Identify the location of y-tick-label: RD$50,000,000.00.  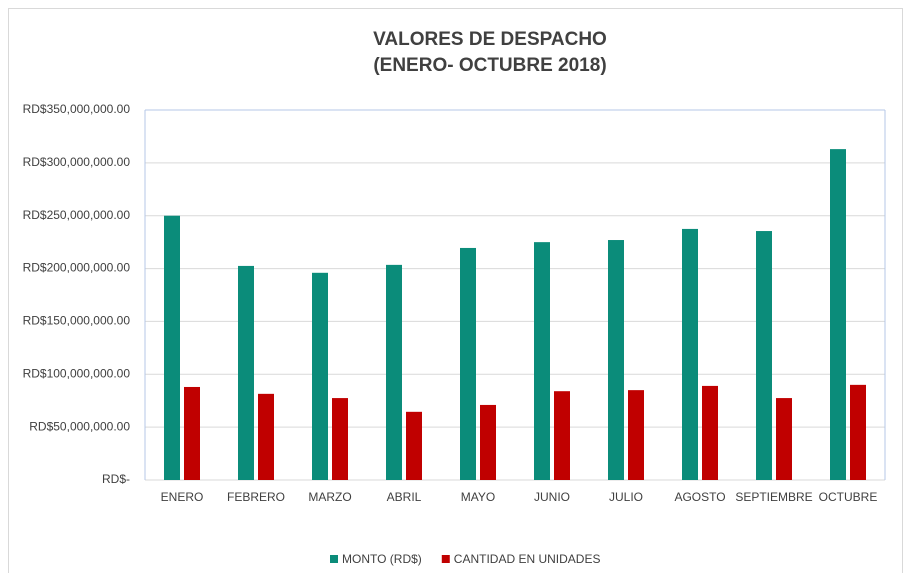
(79, 426).